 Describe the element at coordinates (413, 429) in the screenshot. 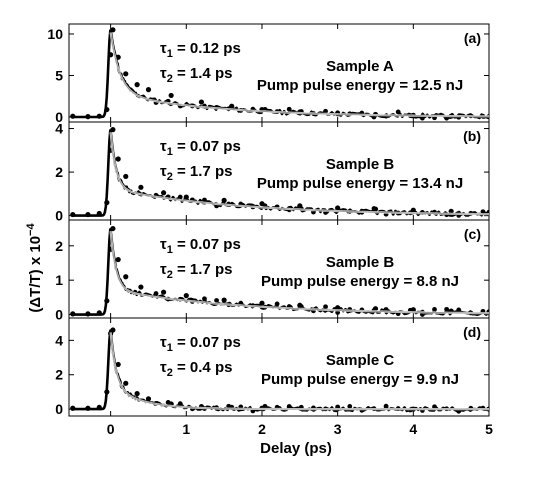

I see `x-tick-label: 4` at that location.